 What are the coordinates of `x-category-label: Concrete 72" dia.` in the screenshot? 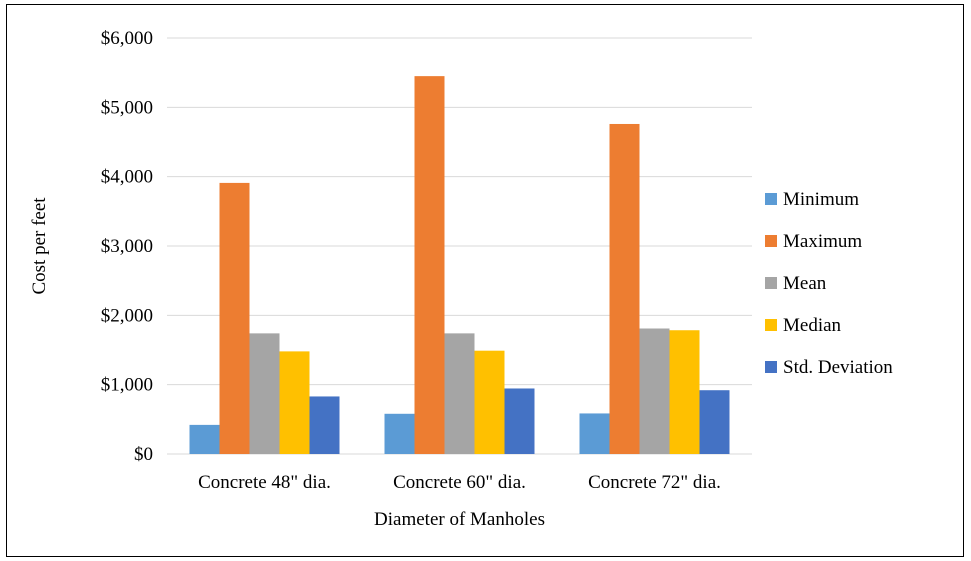 It's located at (654, 482).